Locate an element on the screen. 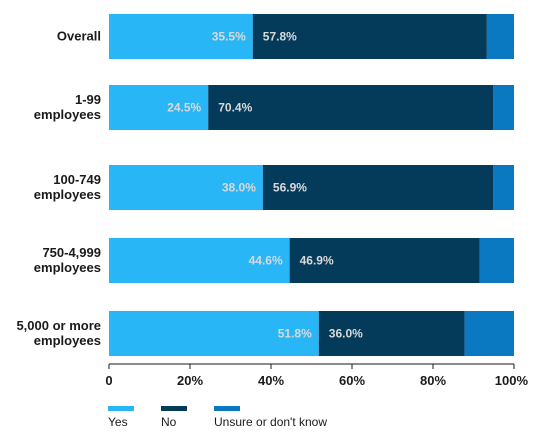 This screenshot has height=435, width=537. x-tick-label: 40% is located at coordinates (271, 380).